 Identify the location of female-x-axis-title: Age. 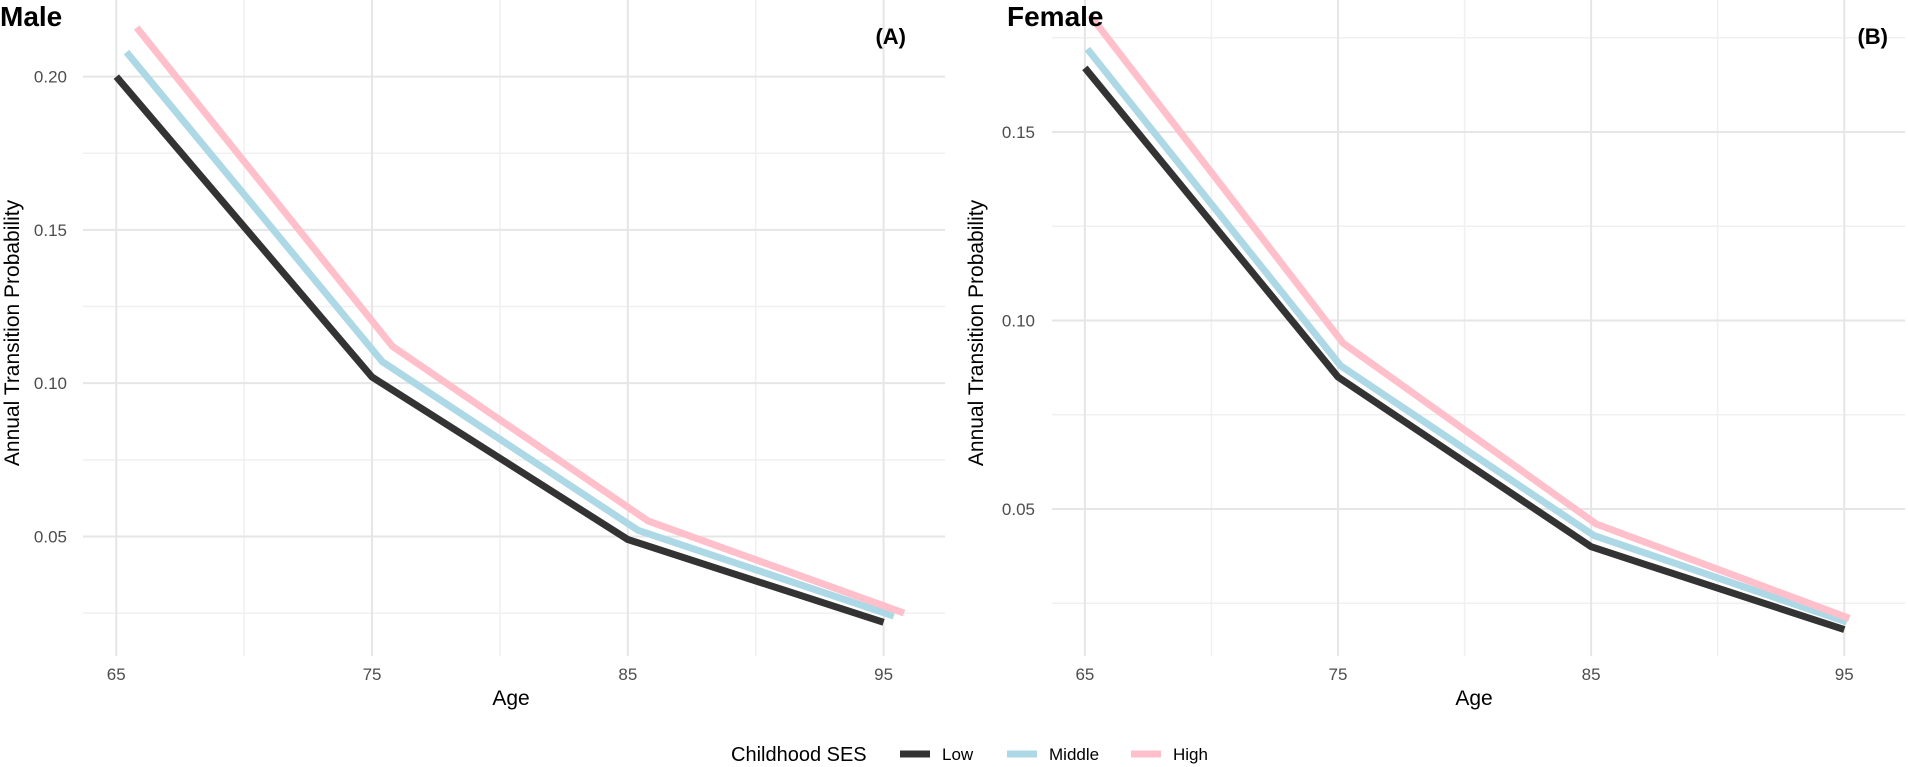
(1473, 698).